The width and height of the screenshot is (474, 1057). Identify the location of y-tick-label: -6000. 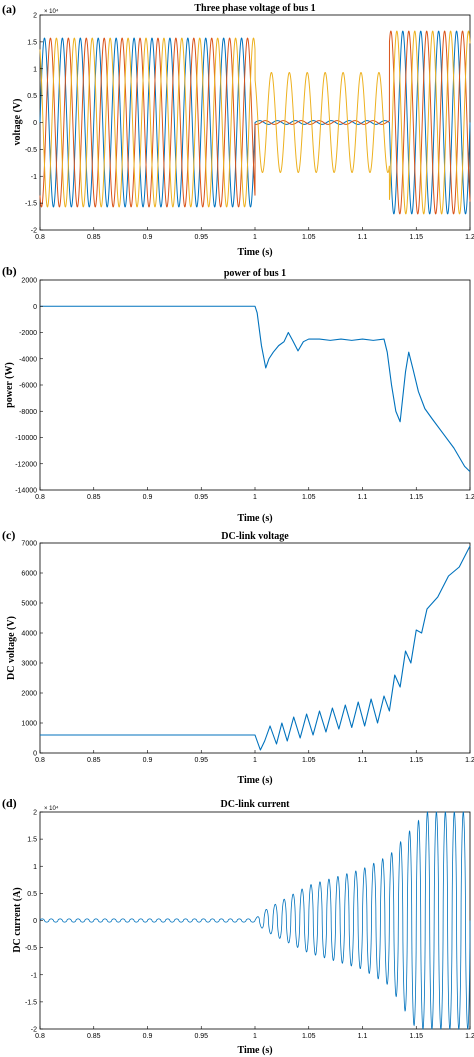
(28, 386).